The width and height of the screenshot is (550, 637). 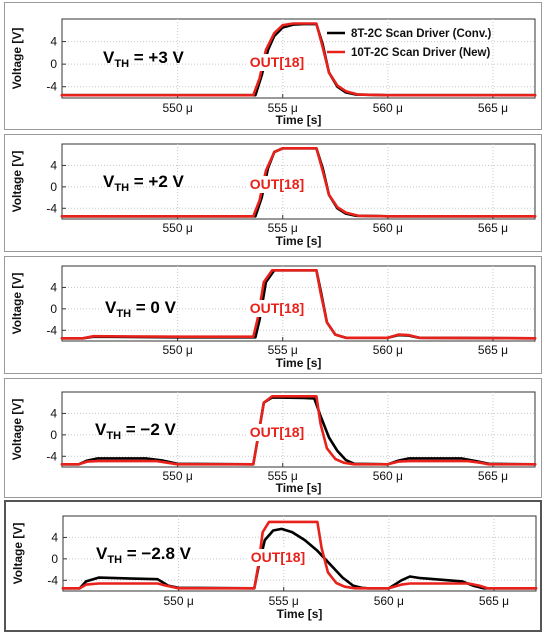 What do you see at coordinates (143, 183) in the screenshot?
I see `vth-condition-label: VTH = +2 V` at bounding box center [143, 183].